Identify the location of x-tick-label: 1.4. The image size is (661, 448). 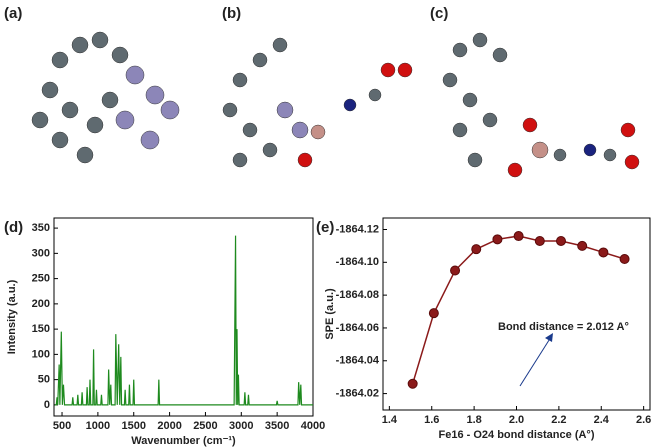
(390, 420).